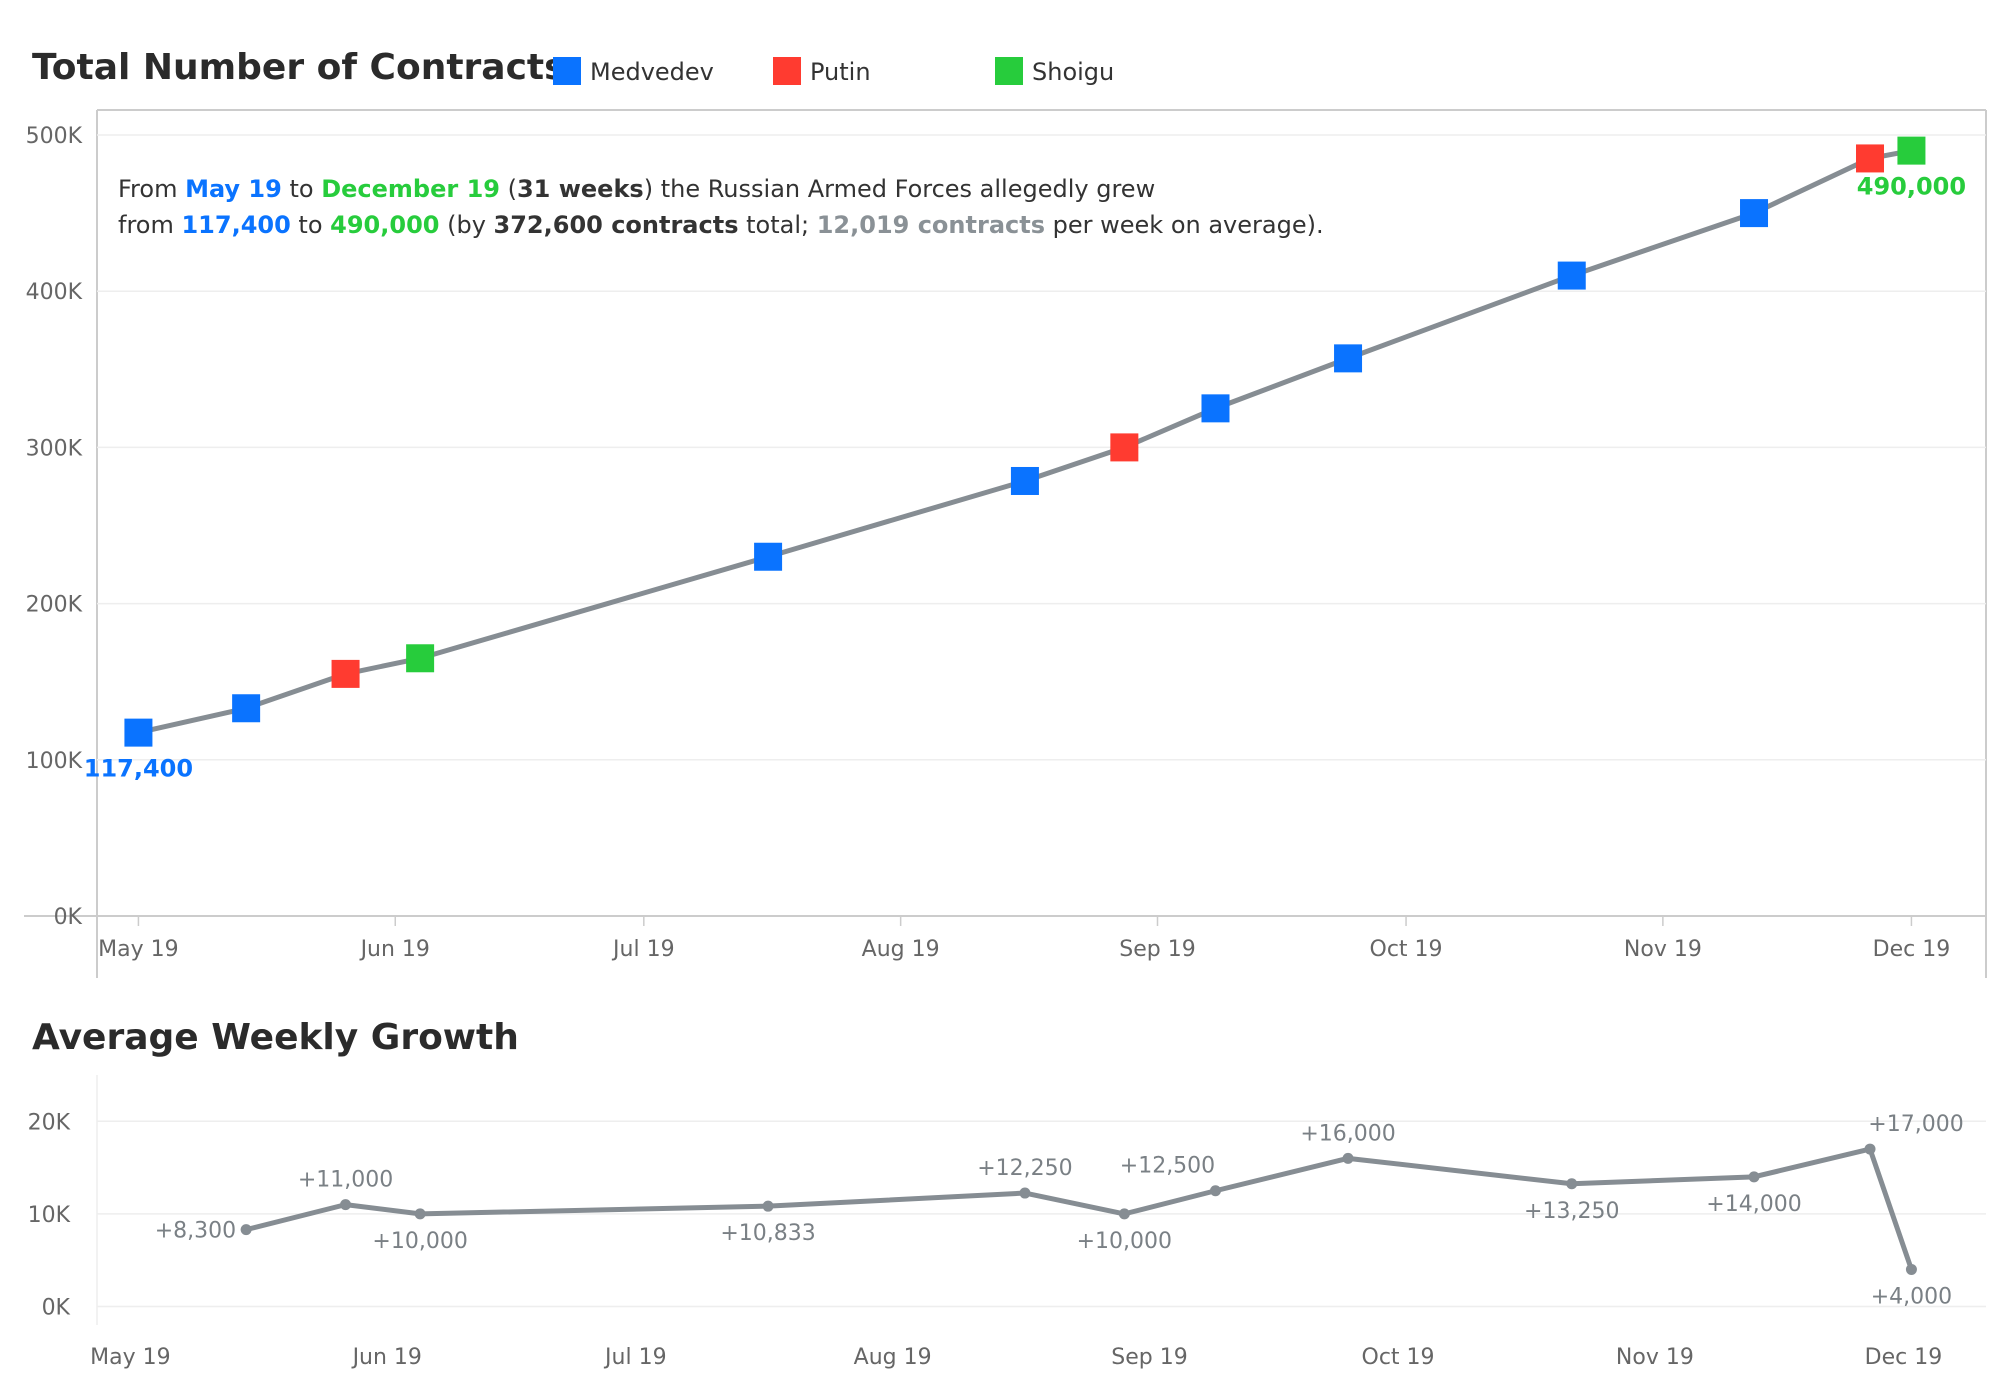 This screenshot has width=2000, height=1400. Describe the element at coordinates (54, 292) in the screenshot. I see `top-y-tick-label: 400K` at that location.